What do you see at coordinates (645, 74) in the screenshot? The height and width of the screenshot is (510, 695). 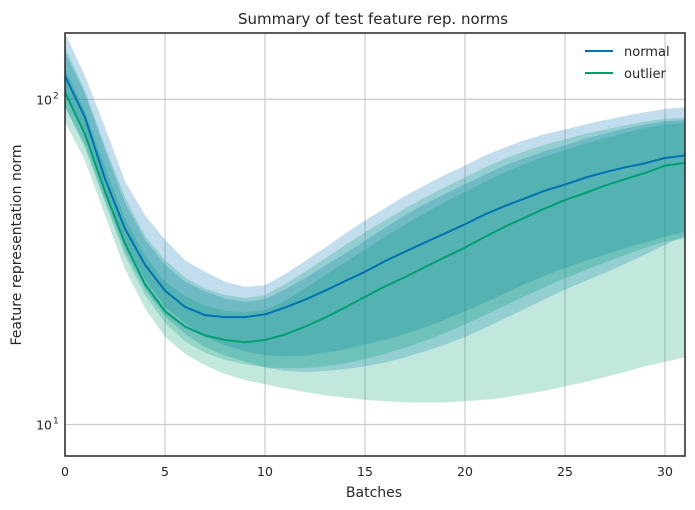 I see `legend-label: outlier` at bounding box center [645, 74].